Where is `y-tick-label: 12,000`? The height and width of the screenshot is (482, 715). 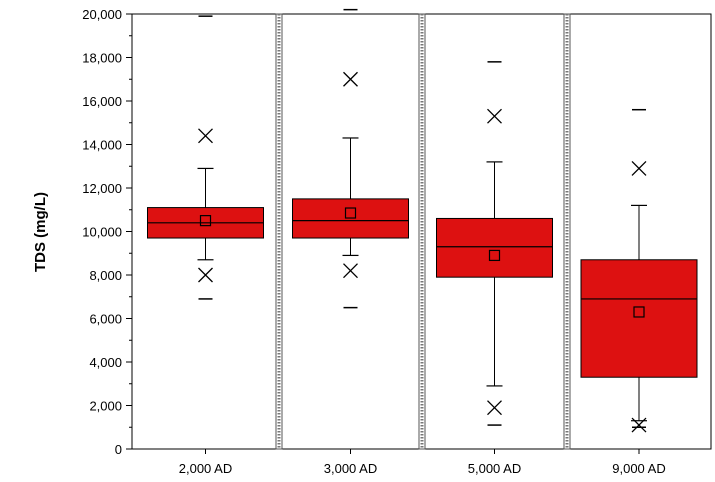
y-tick-label: 12,000 is located at coordinates (102, 188).